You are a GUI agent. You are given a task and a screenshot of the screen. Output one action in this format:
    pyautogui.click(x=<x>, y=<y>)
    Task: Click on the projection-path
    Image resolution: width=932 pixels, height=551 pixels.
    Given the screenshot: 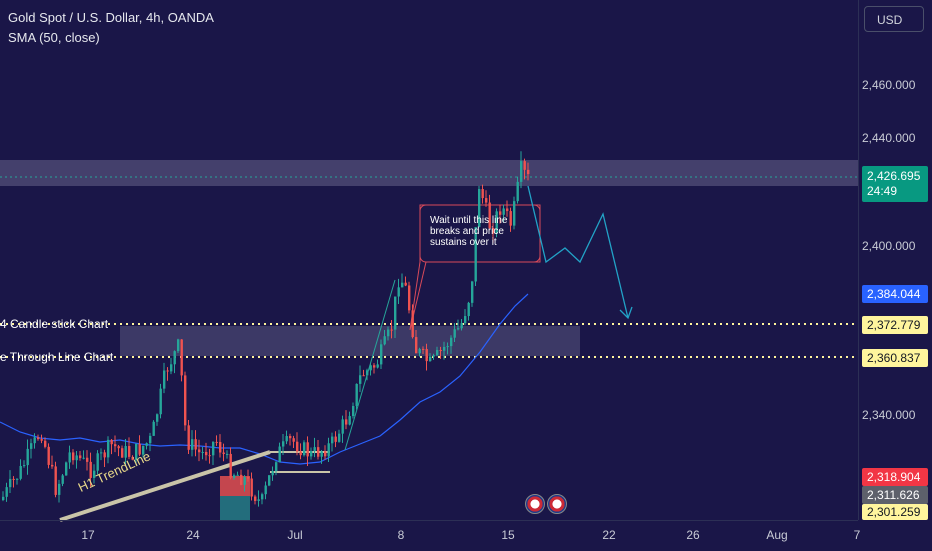 What is the action you would take?
    pyautogui.click(x=578, y=252)
    